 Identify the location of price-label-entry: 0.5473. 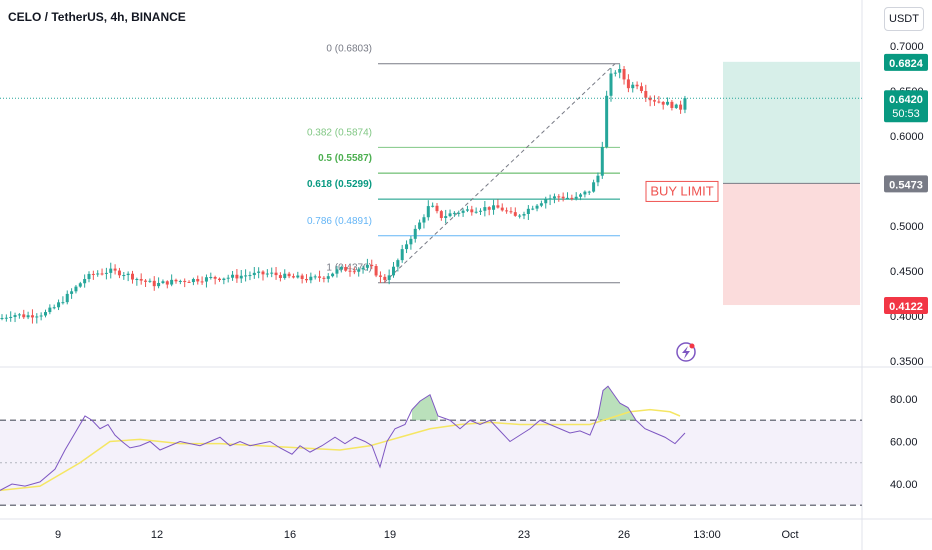
(906, 184).